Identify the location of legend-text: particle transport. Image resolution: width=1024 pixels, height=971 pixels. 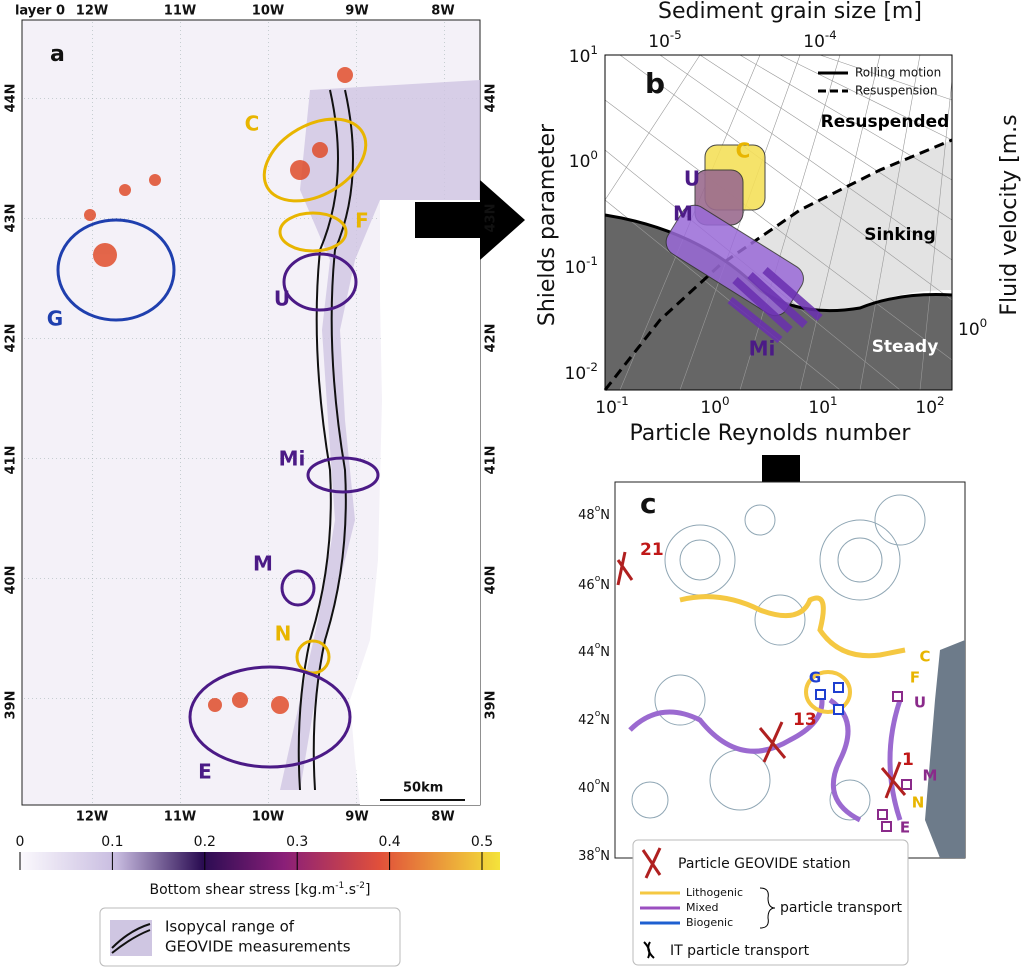
(841, 908).